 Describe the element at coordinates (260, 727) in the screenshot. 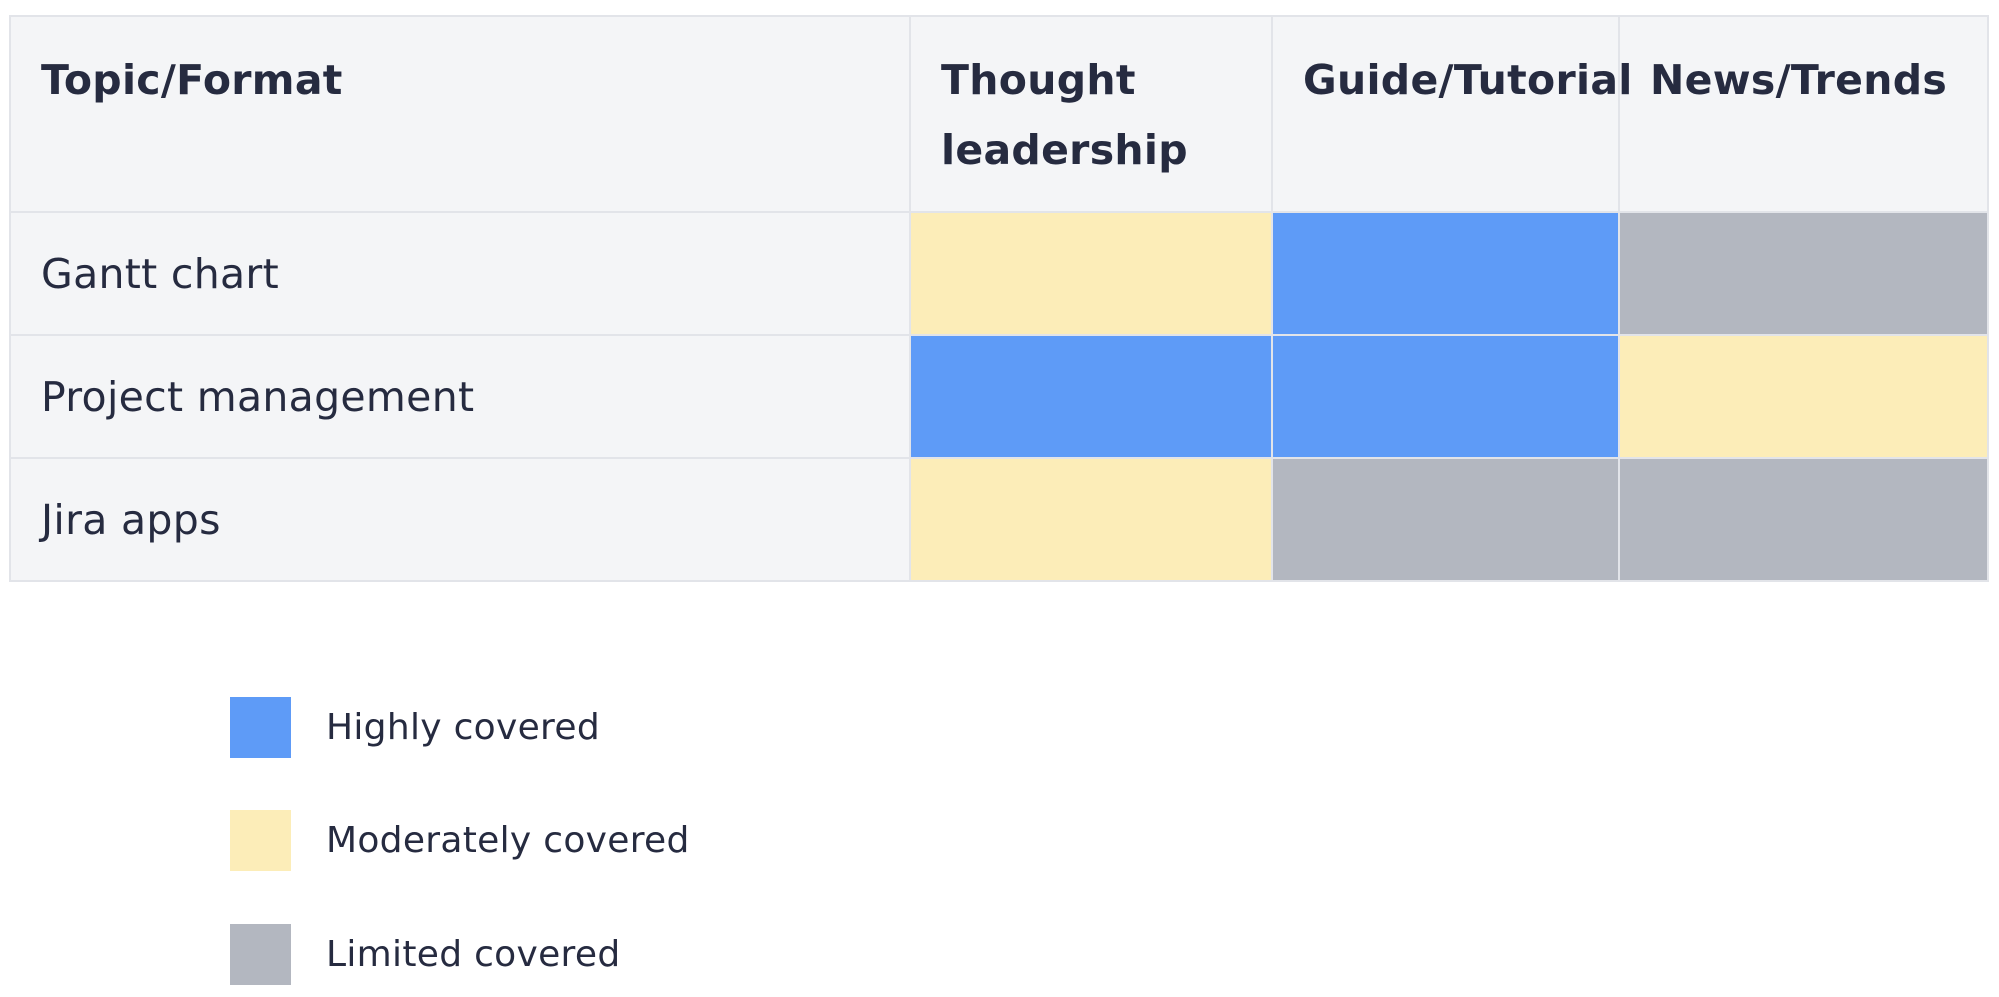

I see `legend-swatch-highly` at that location.